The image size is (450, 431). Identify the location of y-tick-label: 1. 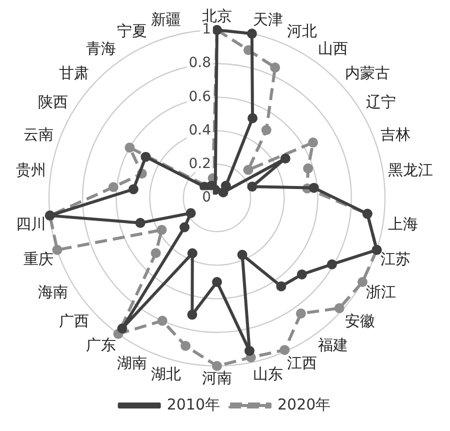
(206, 30).